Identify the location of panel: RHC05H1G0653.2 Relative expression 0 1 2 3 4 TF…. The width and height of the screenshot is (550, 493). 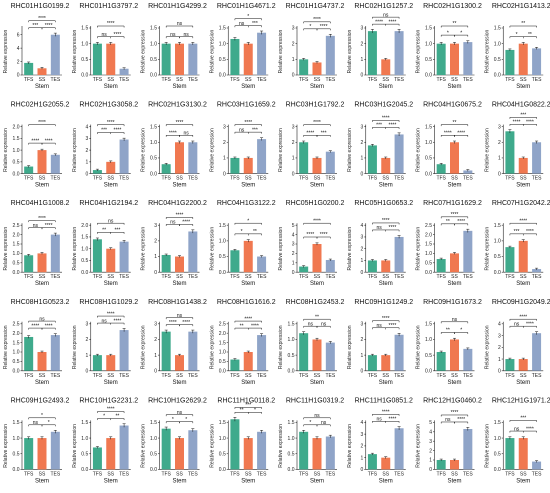
(380, 243).